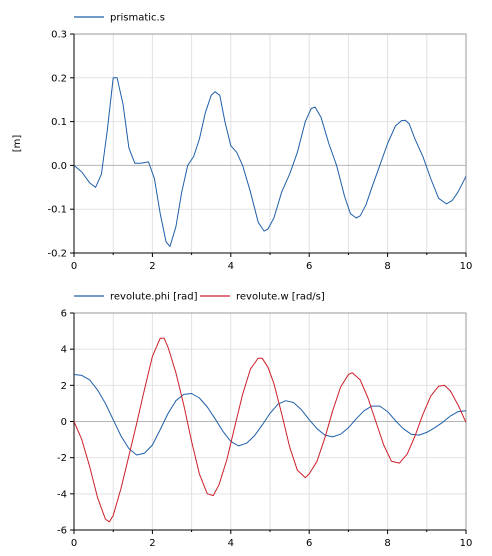 The image size is (492, 556). Describe the element at coordinates (57, 254) in the screenshot. I see `y-tick-label: -0.2` at that location.